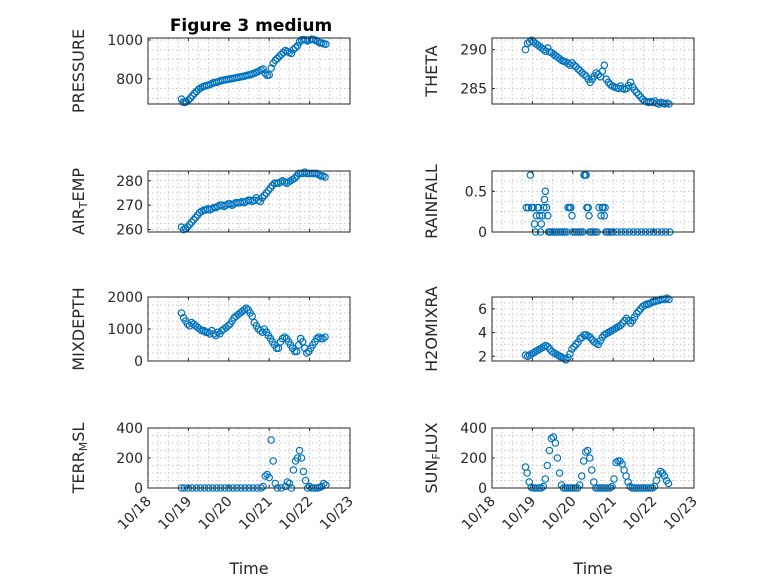 The image size is (778, 583). Describe the element at coordinates (592, 568) in the screenshot. I see `x-axis-label: Time` at that location.